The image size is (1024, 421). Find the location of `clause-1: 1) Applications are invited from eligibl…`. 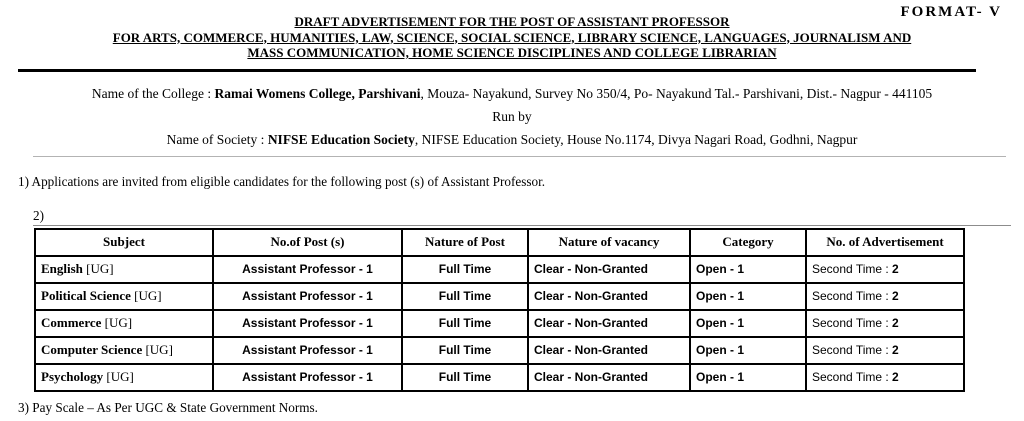

clause-1: 1) Applications are invited from eligibl… is located at coordinates (282, 181).